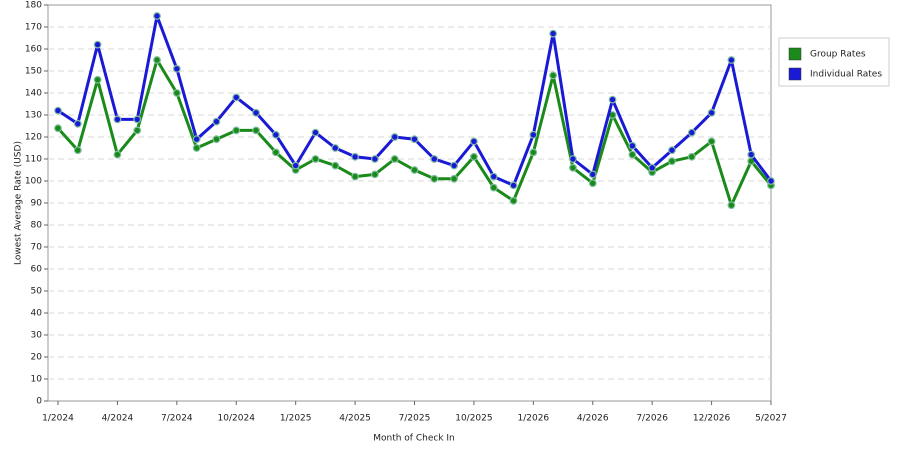 Image resolution: width=900 pixels, height=450 pixels. Describe the element at coordinates (712, 419) in the screenshot. I see `x-tick-label: 12/2026` at that location.